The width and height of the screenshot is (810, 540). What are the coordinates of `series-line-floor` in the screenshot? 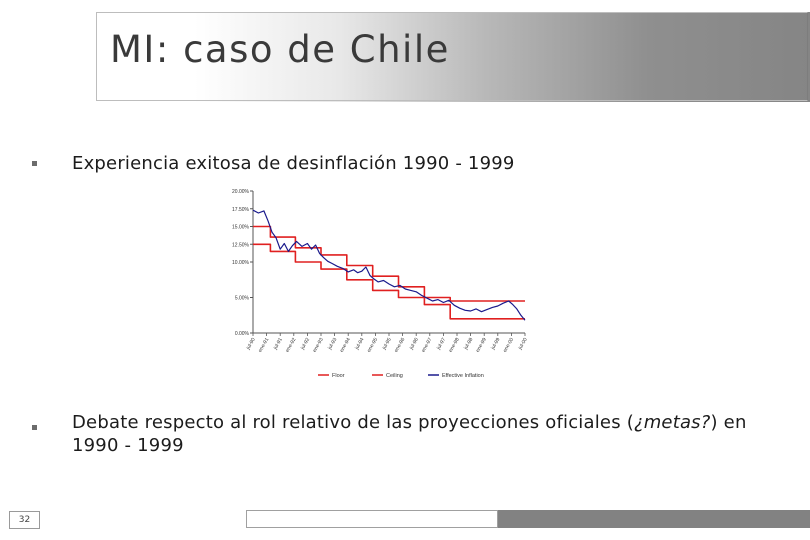 It's located at (389, 281).